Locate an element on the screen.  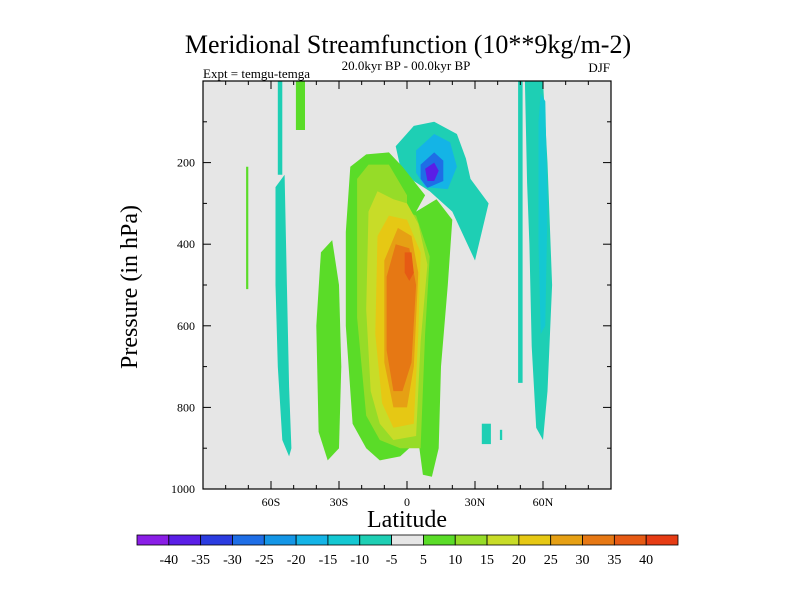
colorbar-label: 30 is located at coordinates (583, 560).